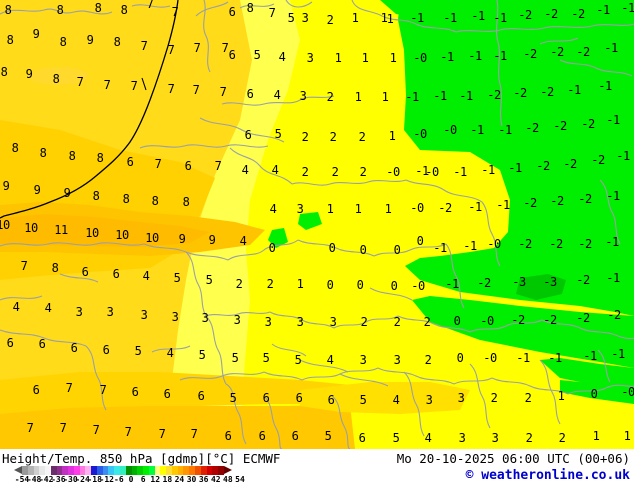  What do you see at coordinates (58, 76) in the screenshot?
I see `fill-warm-blob` at bounding box center [58, 76].